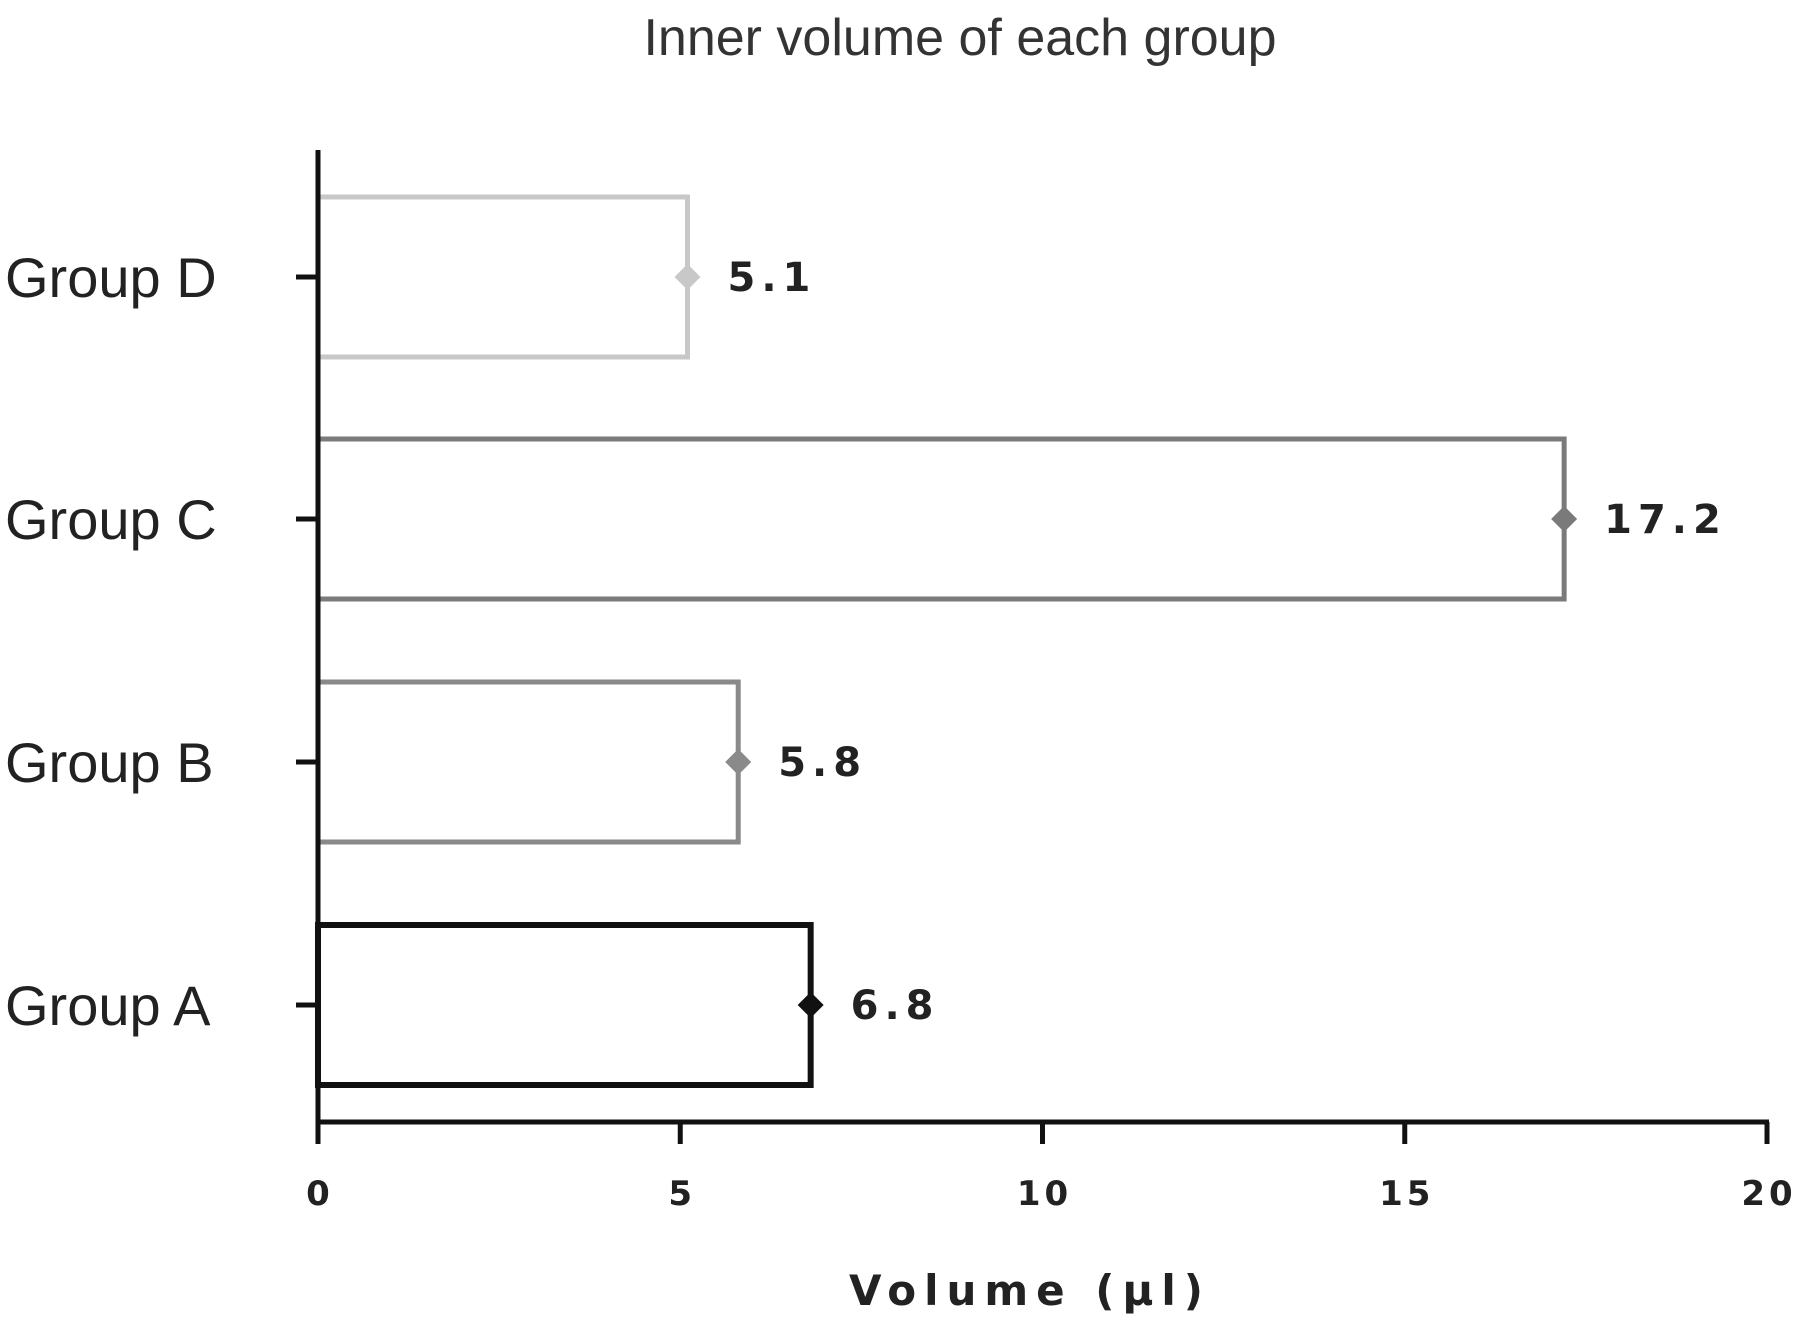  Describe the element at coordinates (502, 277) in the screenshot. I see `bar-group-d` at that location.